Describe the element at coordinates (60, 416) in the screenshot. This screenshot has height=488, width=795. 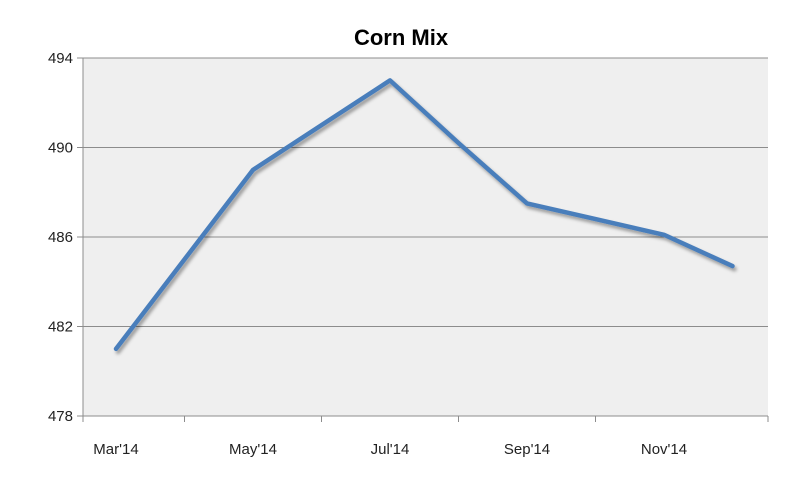
I see `y-tick-label: 478` at that location.